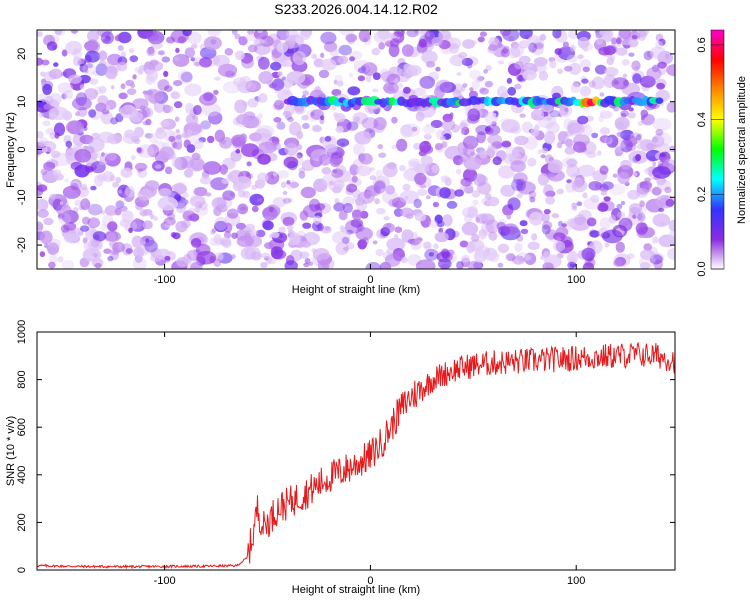 The image size is (750, 600). I want to click on heatmap-band-cell, so click(659, 100).